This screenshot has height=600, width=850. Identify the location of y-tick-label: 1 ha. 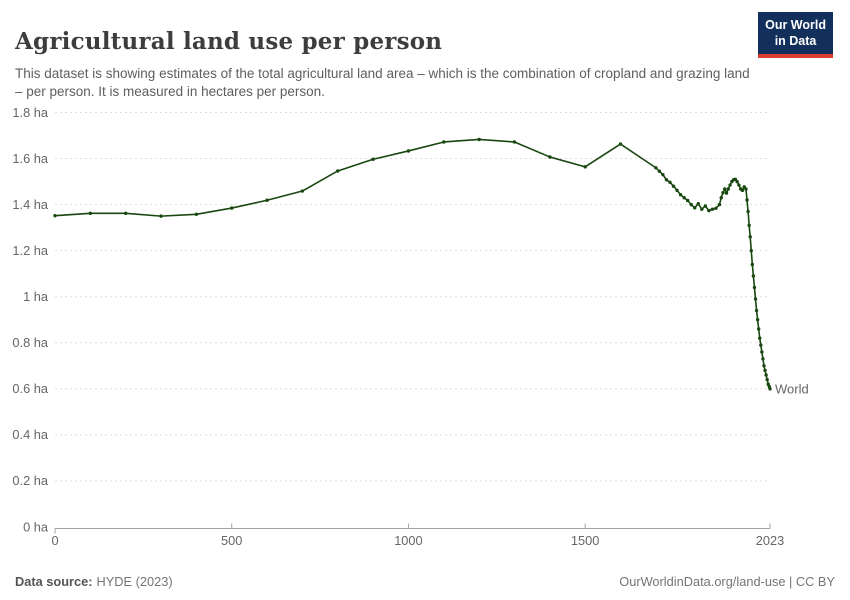
(36, 296).